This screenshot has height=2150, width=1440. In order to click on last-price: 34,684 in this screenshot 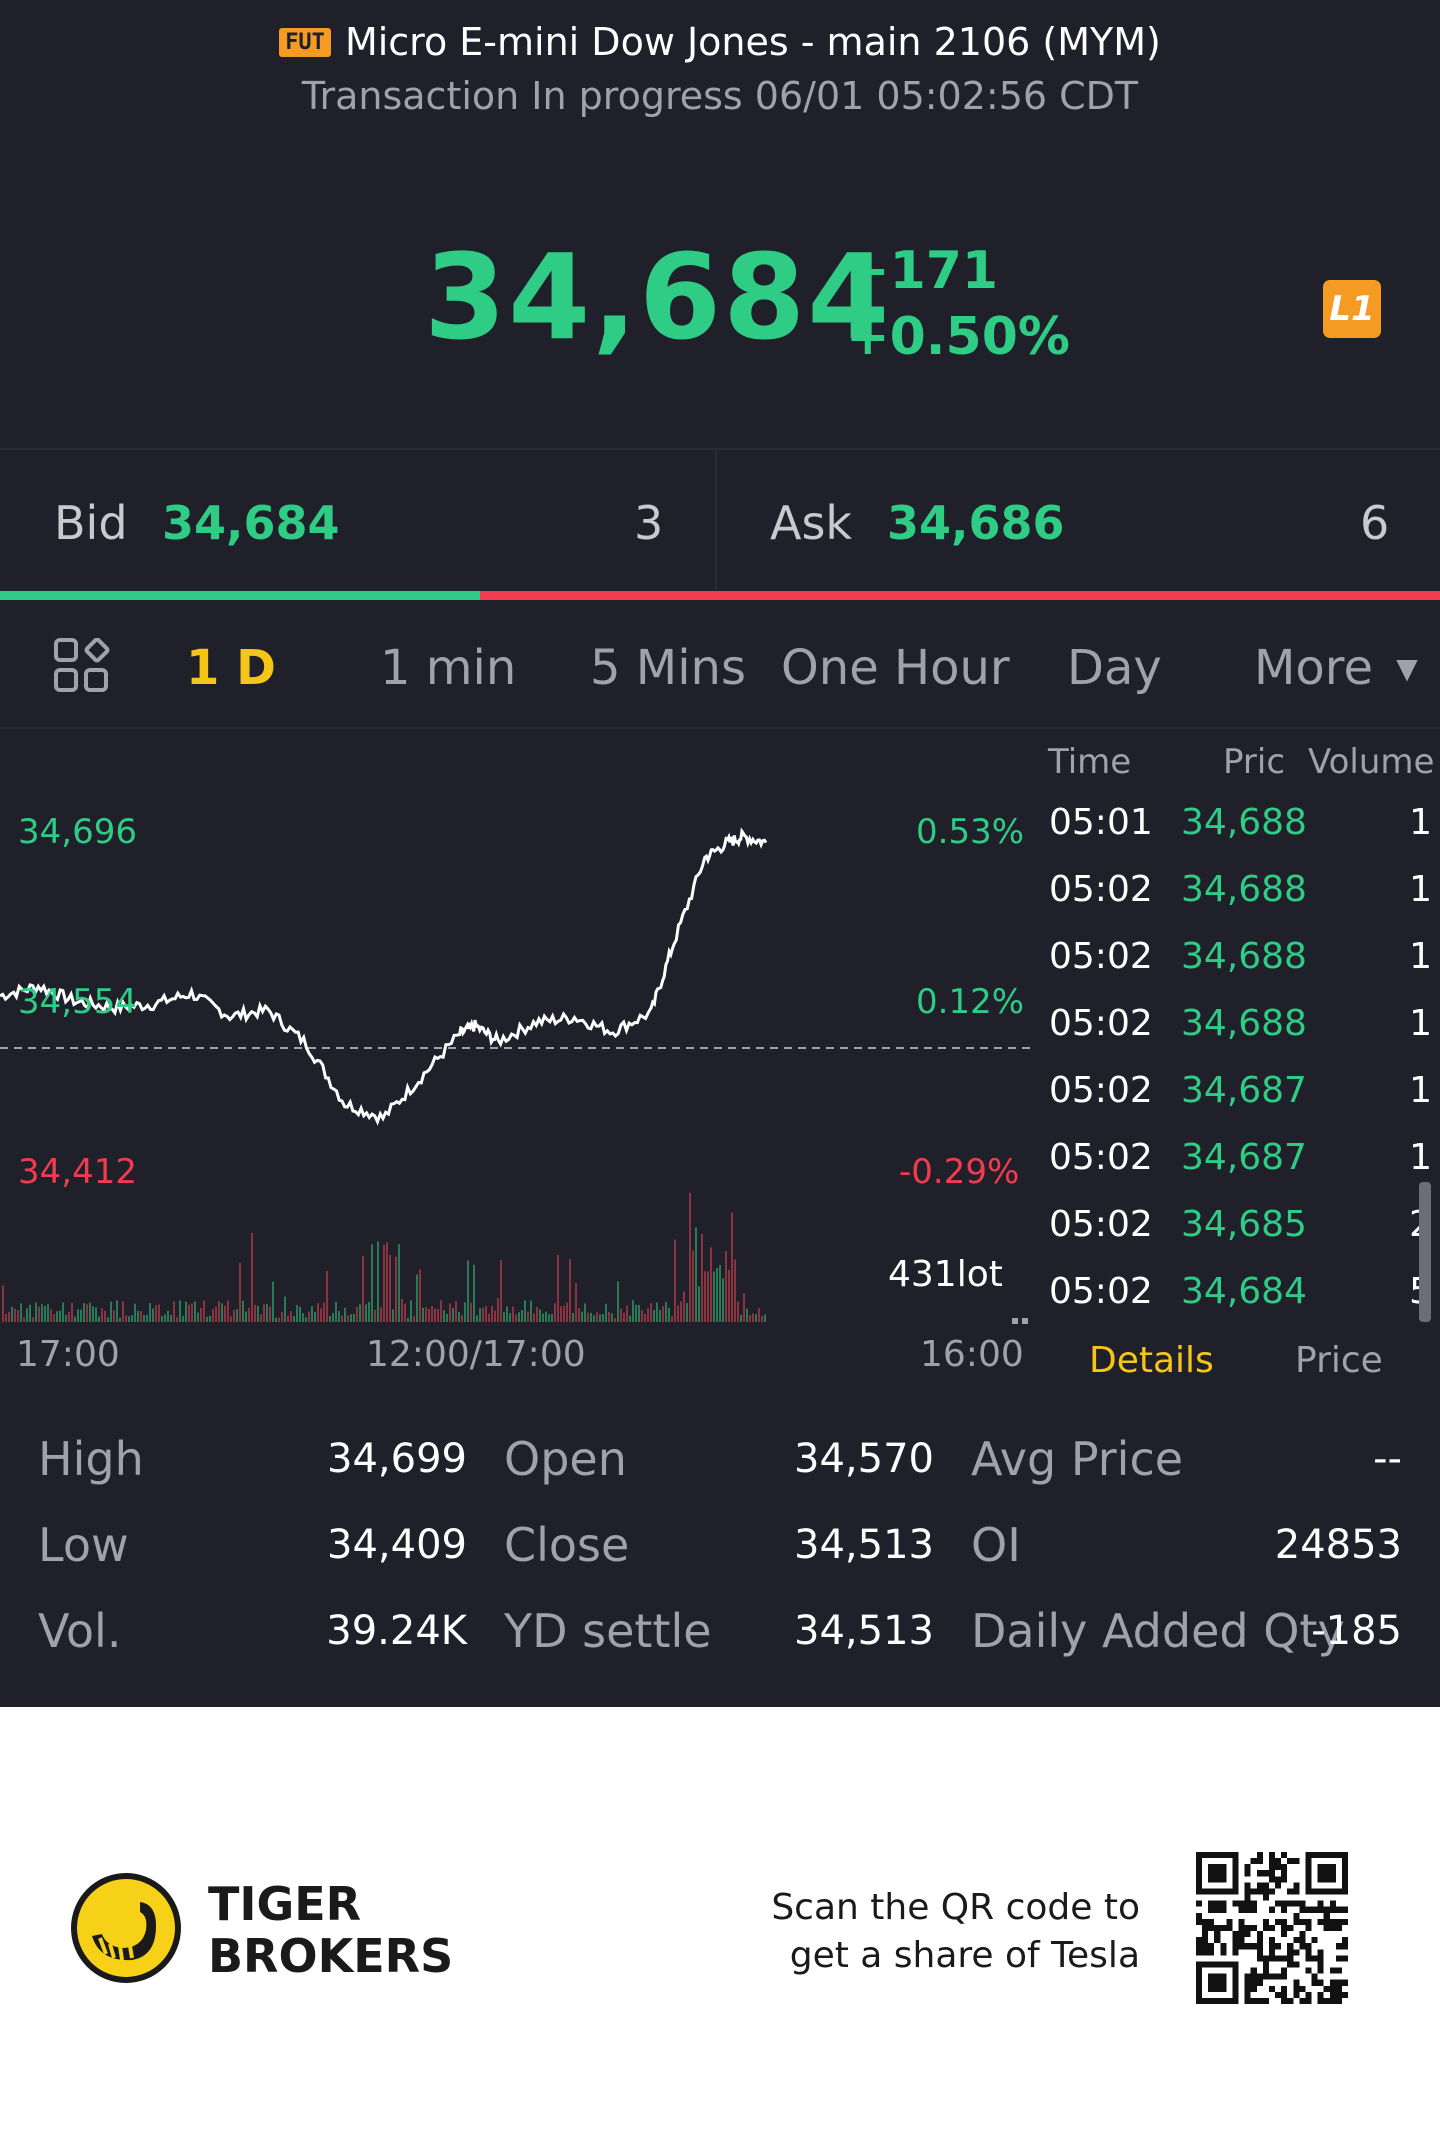, I will do `click(658, 297)`.